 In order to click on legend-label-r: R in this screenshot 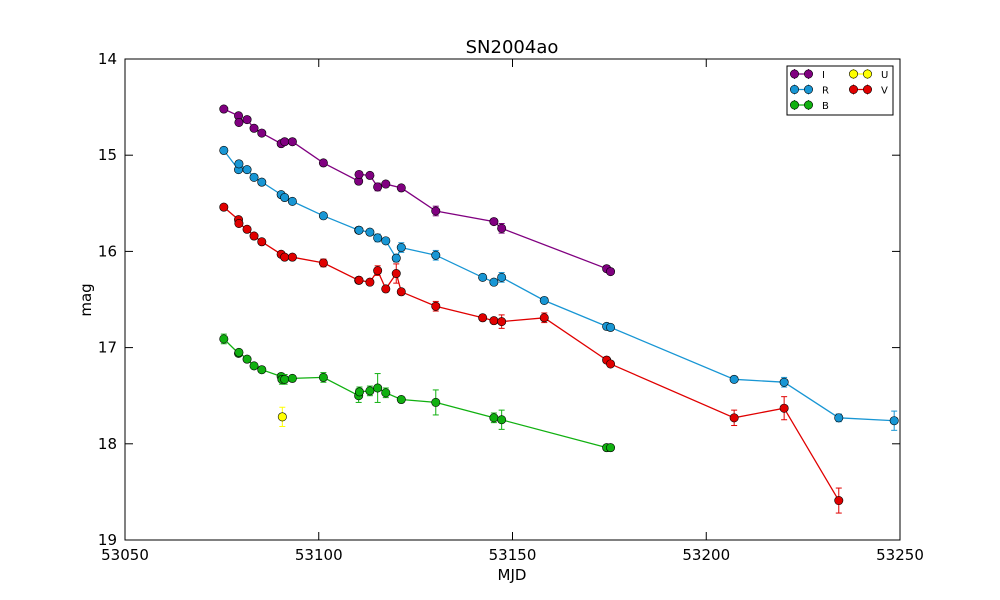, I will do `click(825, 91)`.